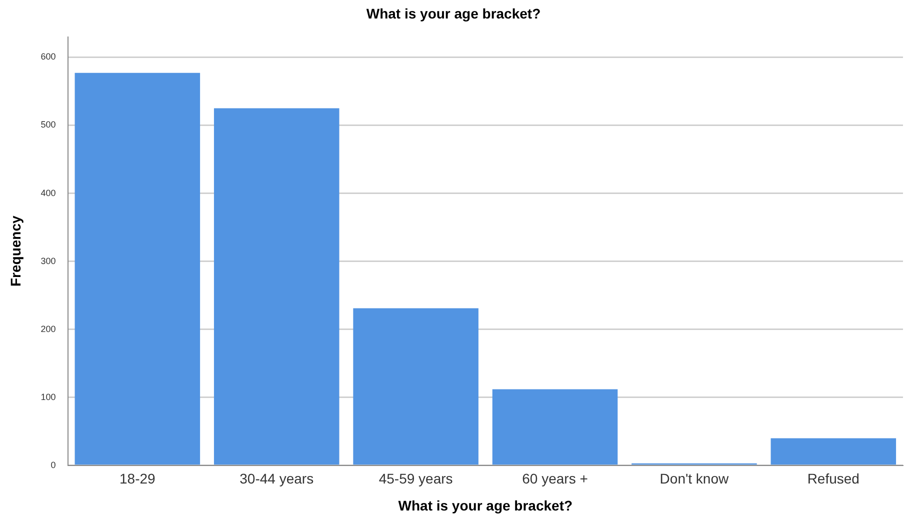 Image resolution: width=905 pixels, height=523 pixels. Describe the element at coordinates (48, 397) in the screenshot. I see `y-tick-label: 100` at that location.